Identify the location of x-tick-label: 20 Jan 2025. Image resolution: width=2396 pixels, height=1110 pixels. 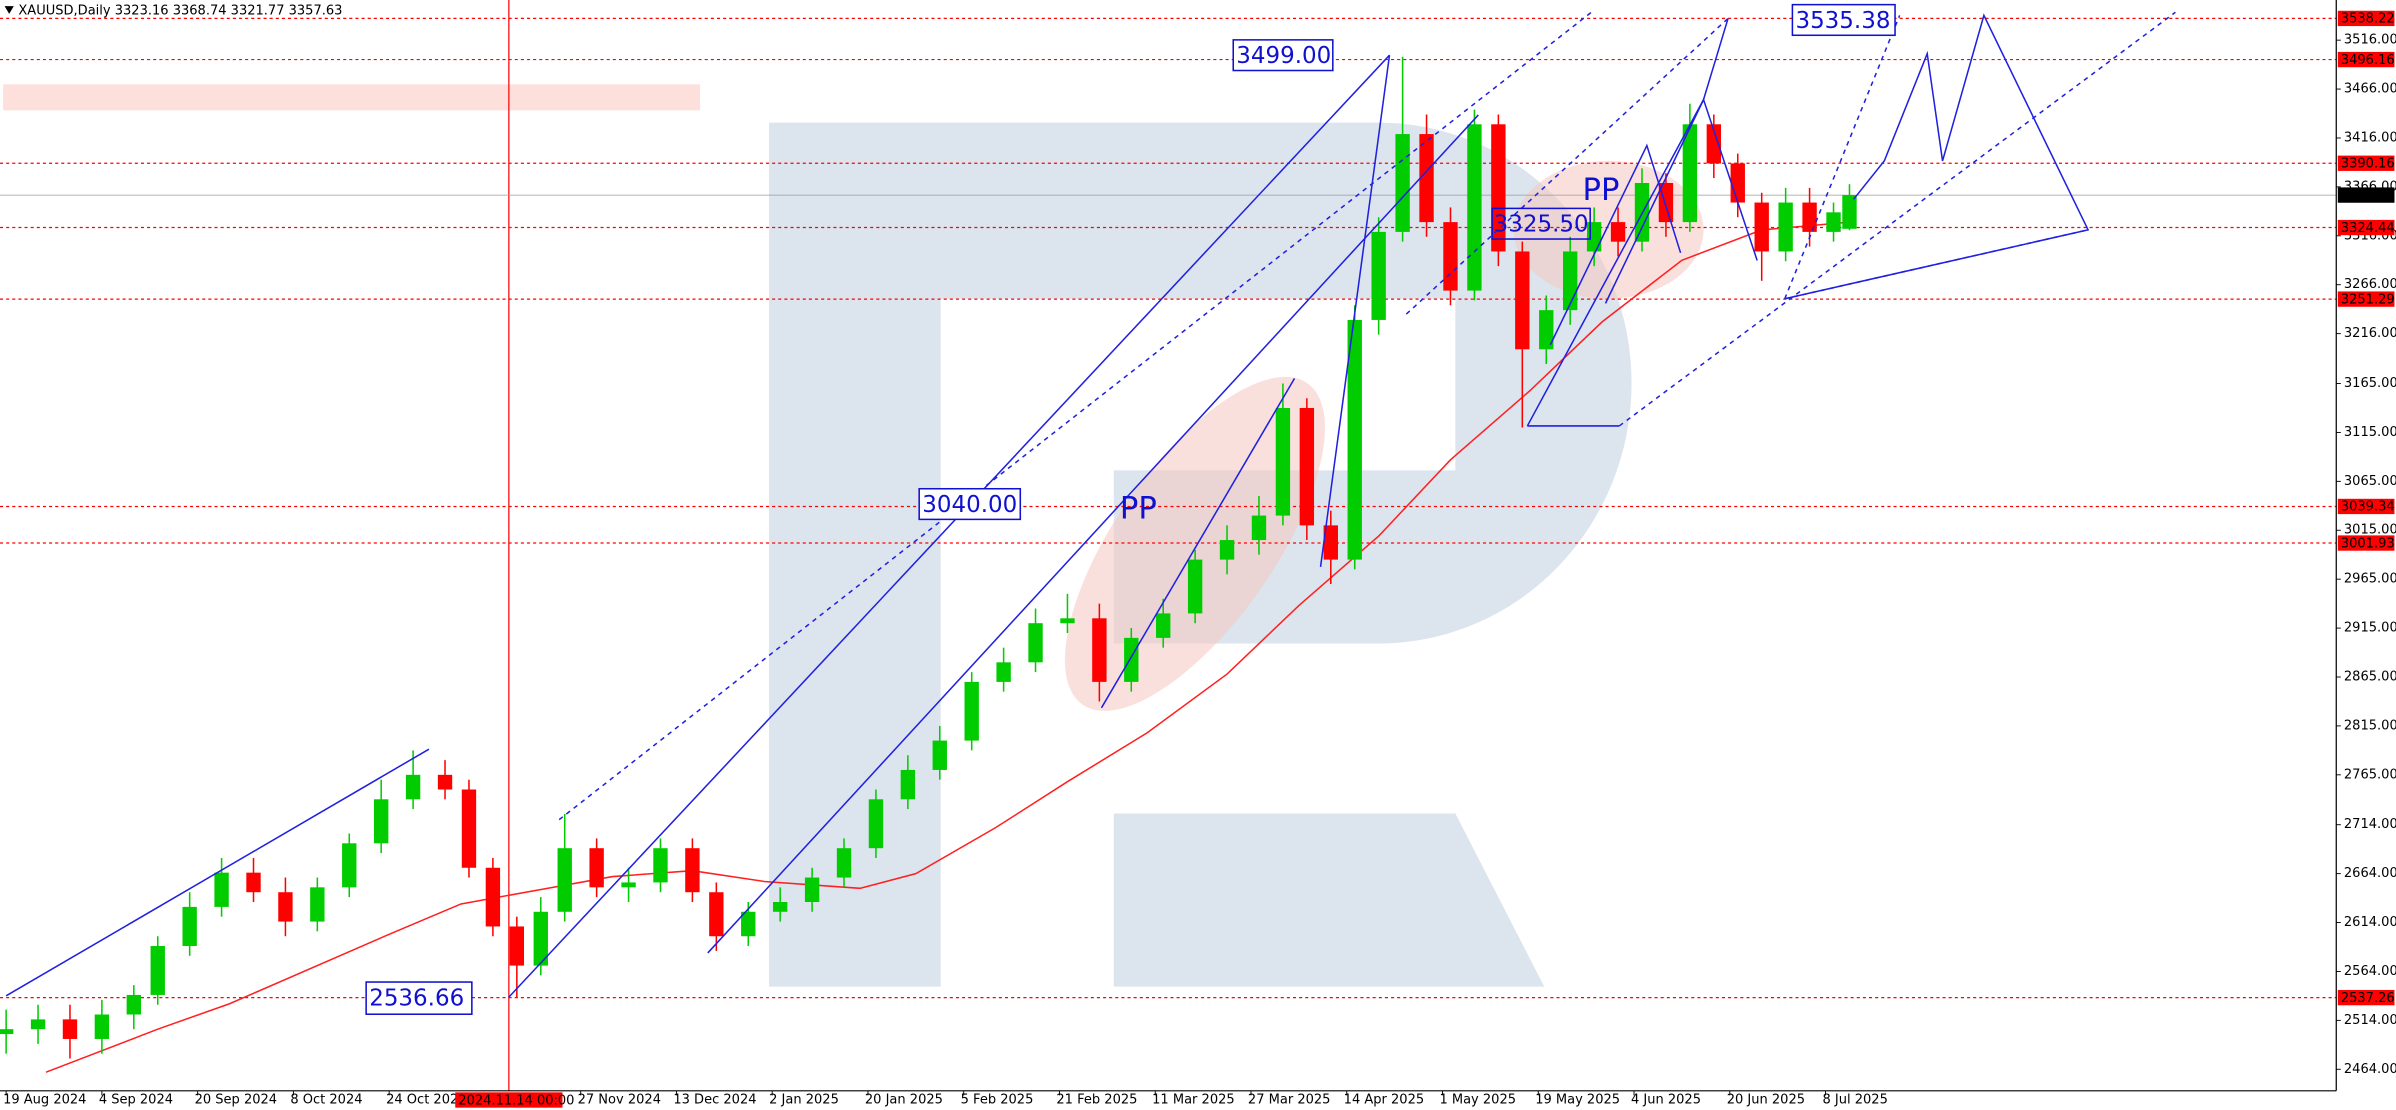
(904, 1099).